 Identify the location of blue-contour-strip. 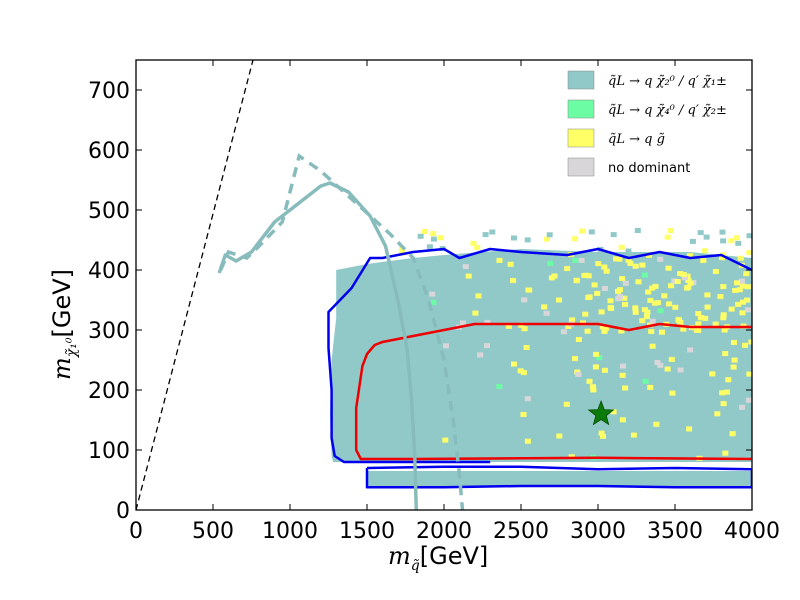
(558, 477).